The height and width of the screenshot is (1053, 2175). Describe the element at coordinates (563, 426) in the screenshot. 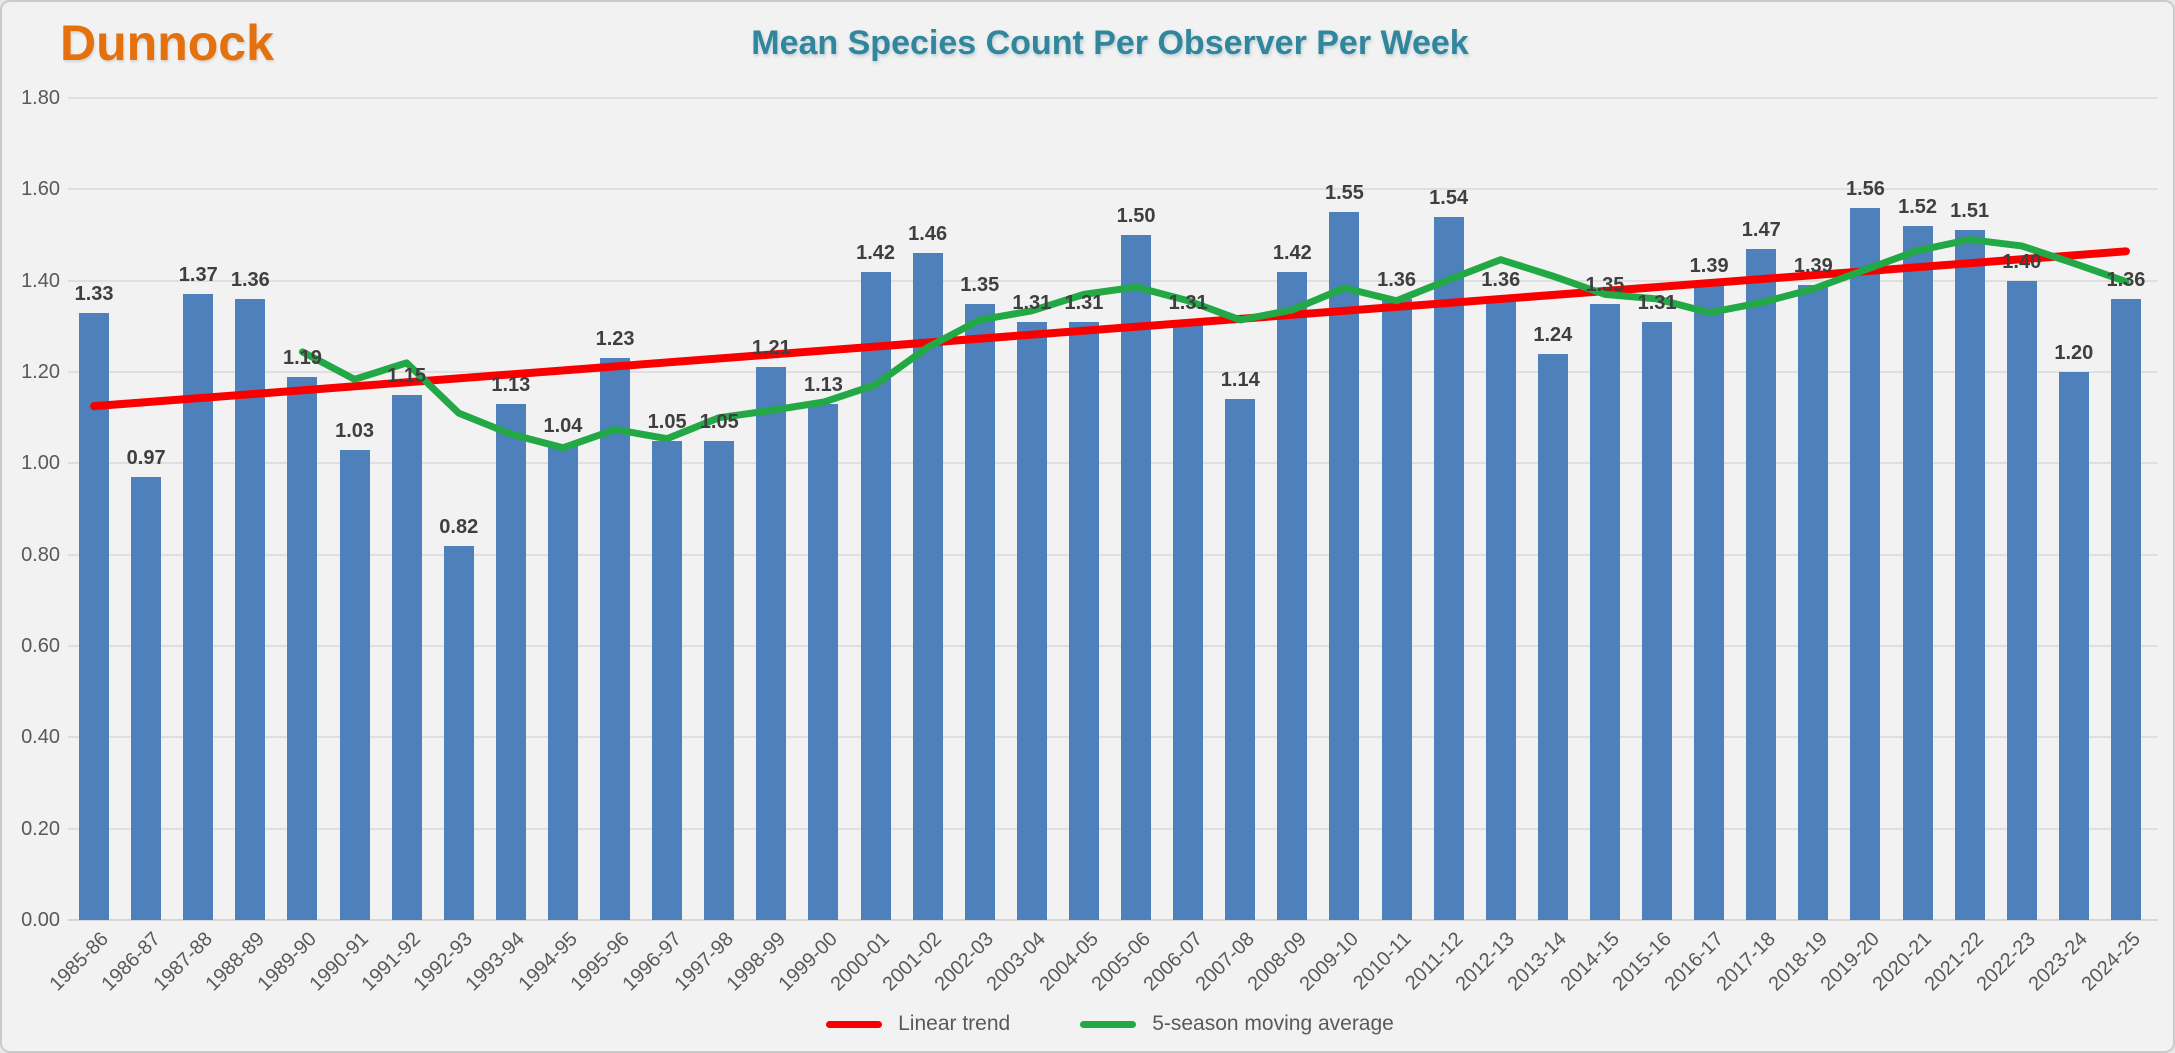

I see `bar-value-label: 1.04` at that location.